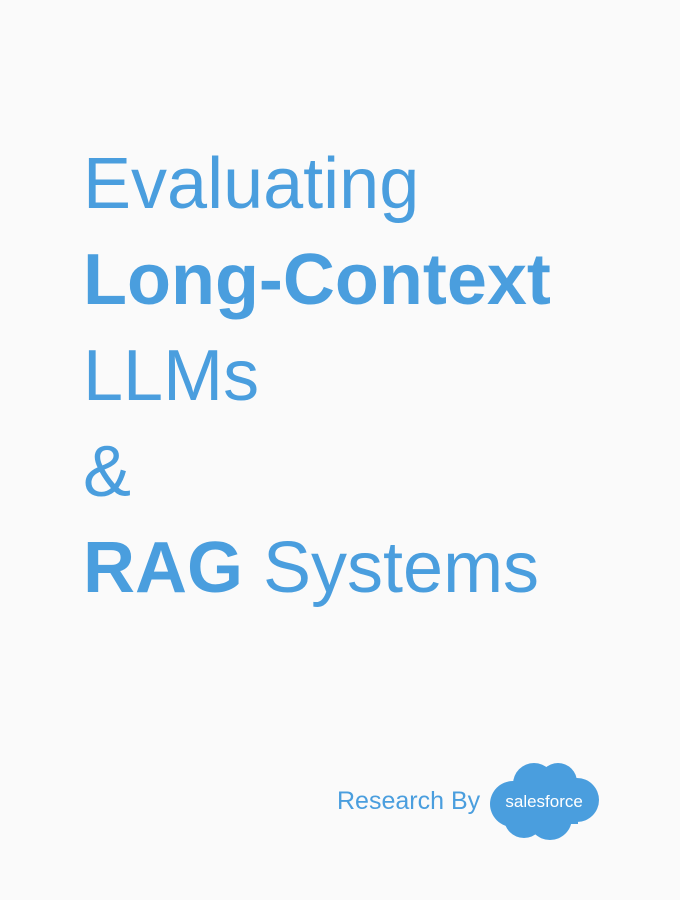 Image resolution: width=680 pixels, height=900 pixels. Describe the element at coordinates (107, 472) in the screenshot. I see `title-line-ampersand: &` at that location.